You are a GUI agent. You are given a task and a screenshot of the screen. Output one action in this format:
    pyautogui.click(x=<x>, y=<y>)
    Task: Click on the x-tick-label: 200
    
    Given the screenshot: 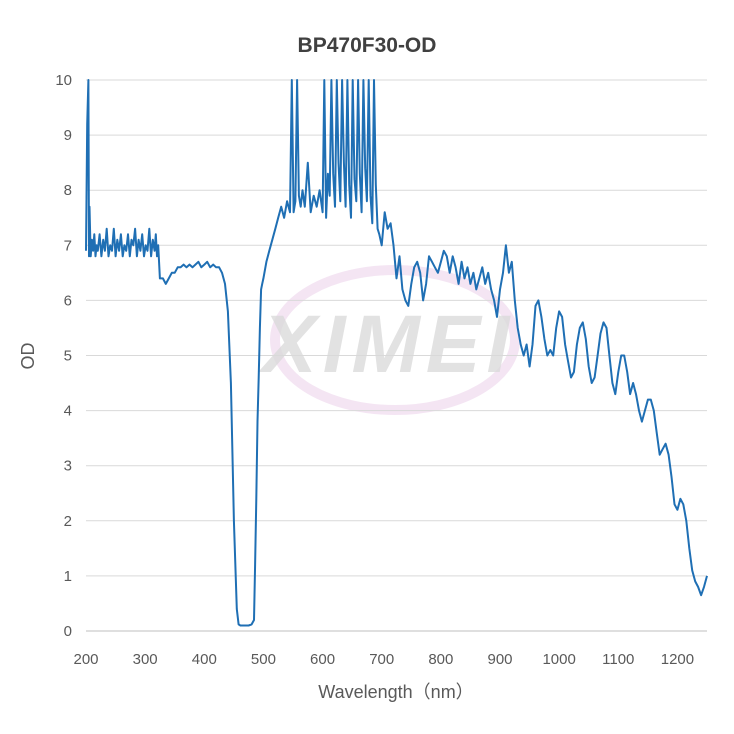 What is the action you would take?
    pyautogui.click(x=85, y=659)
    